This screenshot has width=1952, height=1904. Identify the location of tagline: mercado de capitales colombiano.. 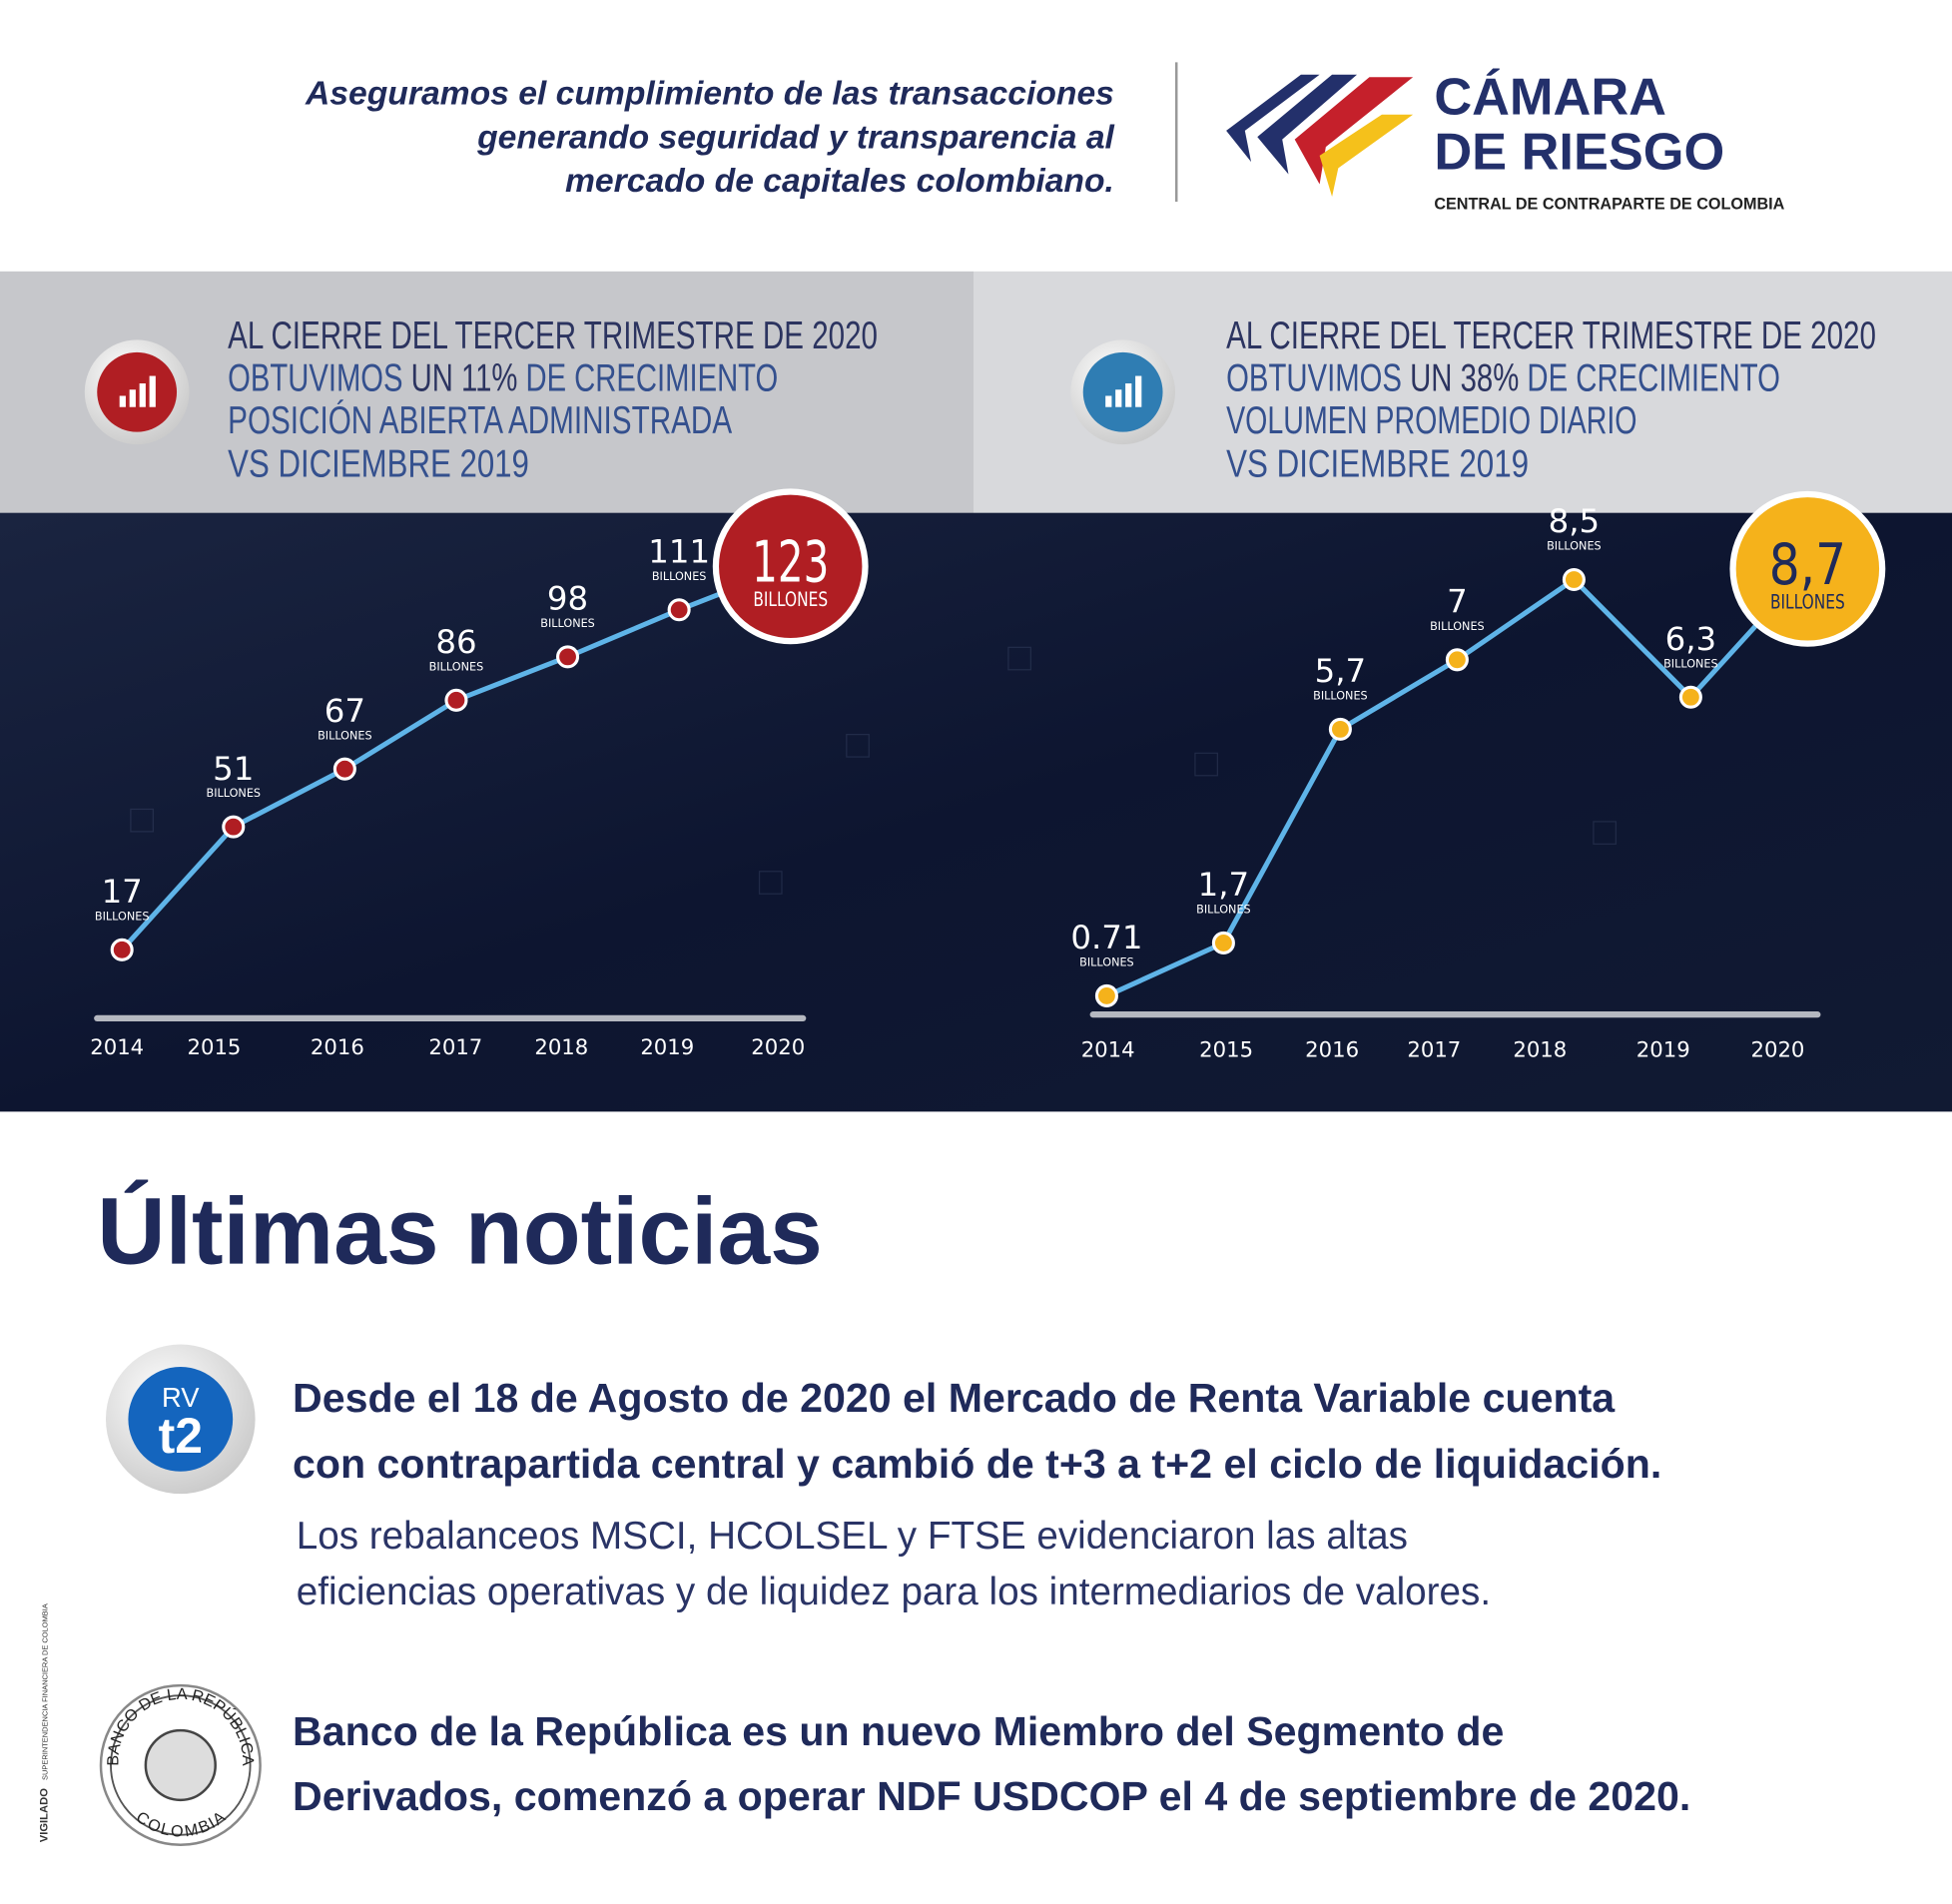
(839, 181).